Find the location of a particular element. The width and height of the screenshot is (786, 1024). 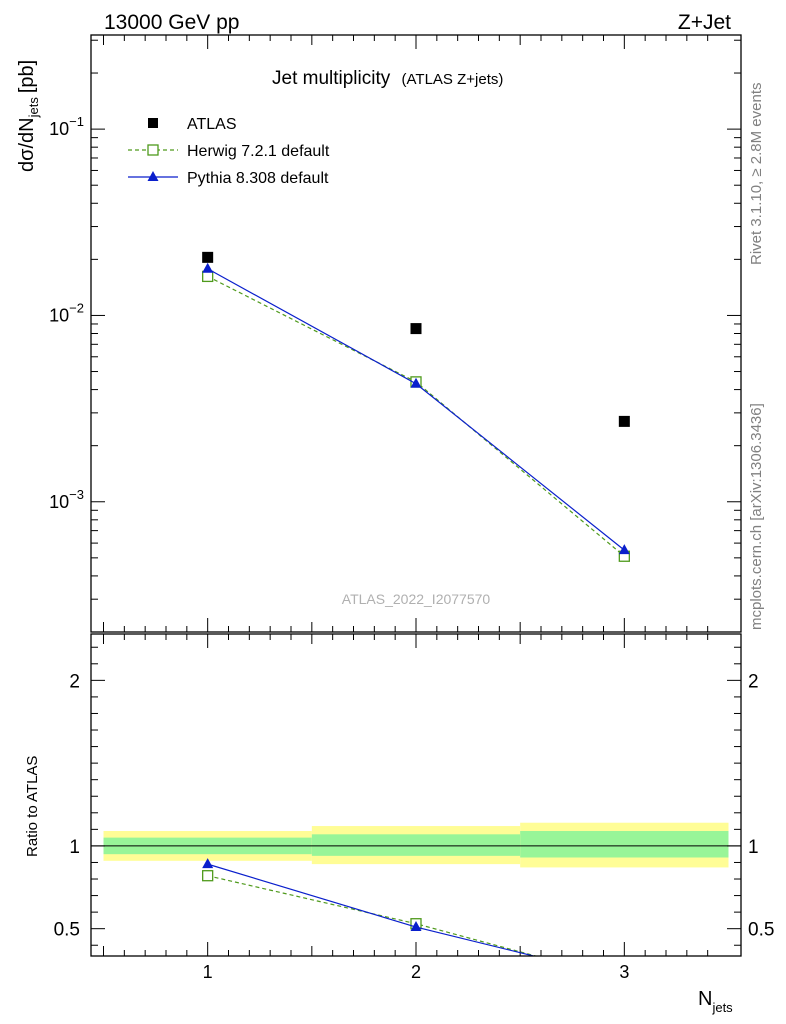

y-tick-label-2: 10⁻³ is located at coordinates (66, 499).